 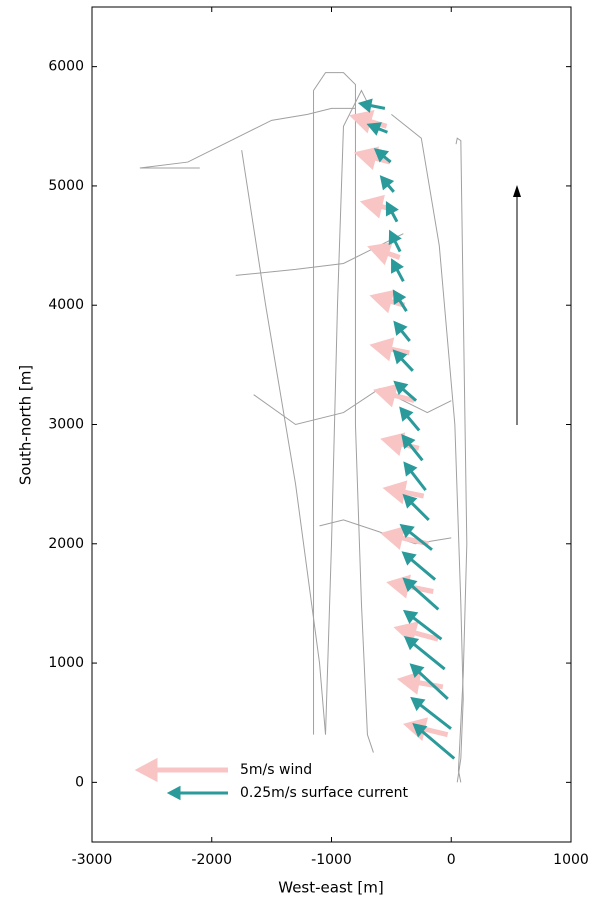 What do you see at coordinates (92, 860) in the screenshot?
I see `x-tick-label: -3000` at bounding box center [92, 860].